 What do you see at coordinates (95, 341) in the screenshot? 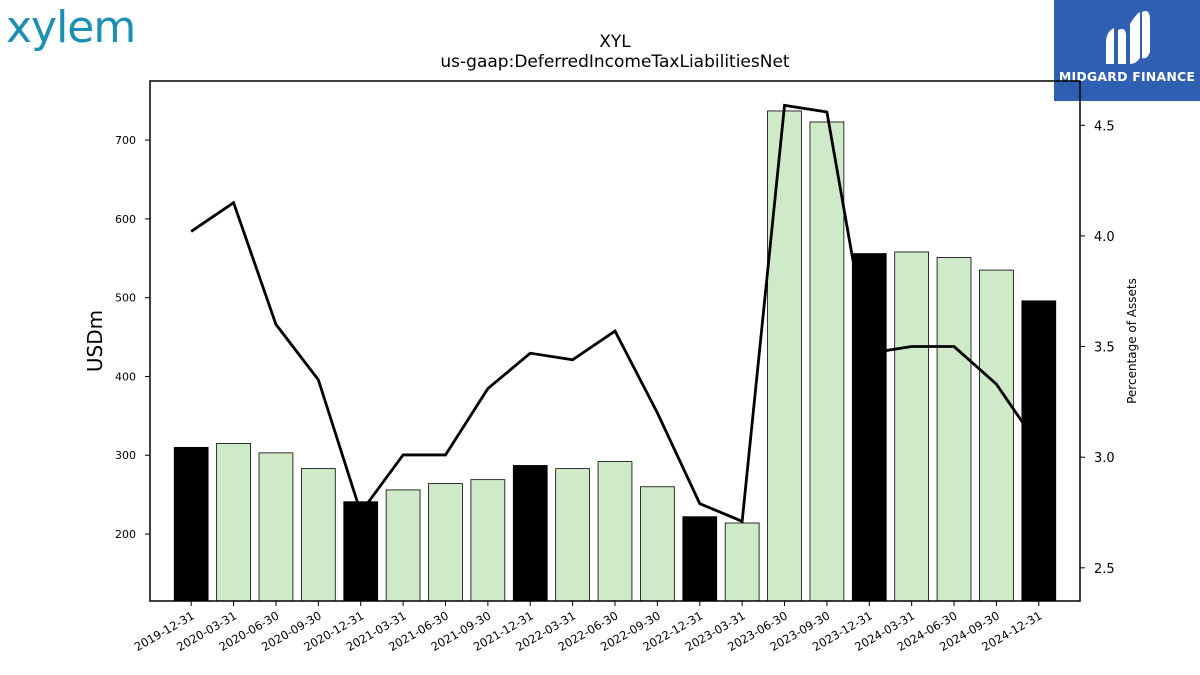
I see `y-axis-label: USDm` at bounding box center [95, 341].